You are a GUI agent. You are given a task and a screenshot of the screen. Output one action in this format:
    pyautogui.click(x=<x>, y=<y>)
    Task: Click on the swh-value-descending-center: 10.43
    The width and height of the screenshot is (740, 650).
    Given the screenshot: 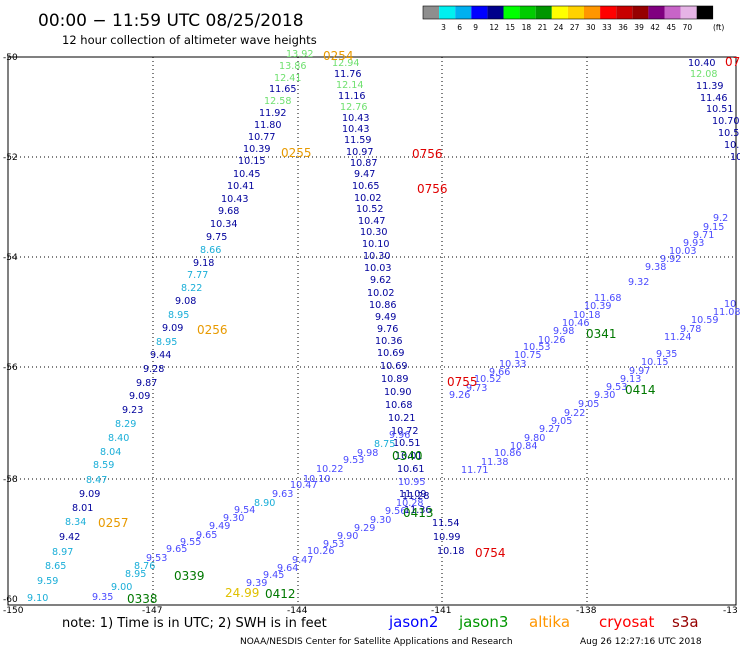 What is the action you would take?
    pyautogui.click(x=355, y=118)
    